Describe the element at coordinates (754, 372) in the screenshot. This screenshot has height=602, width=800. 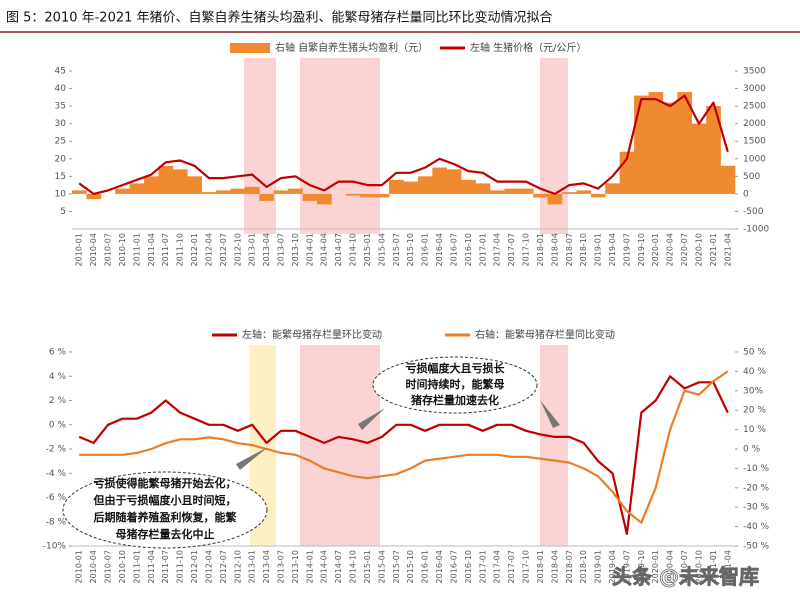
I see `y2-tick-label: 40 %` at that location.